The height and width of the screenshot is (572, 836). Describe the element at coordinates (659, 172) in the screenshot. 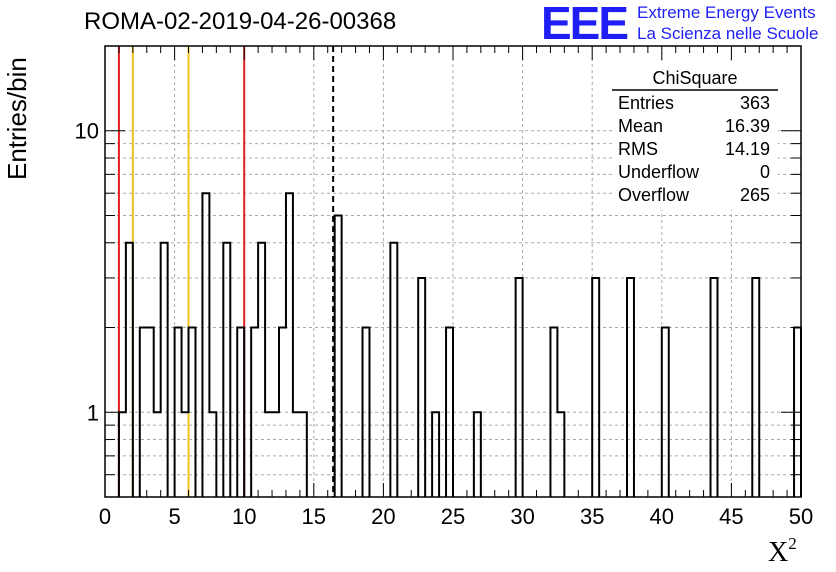

I see `stats-label-underflow: Underflow` at that location.